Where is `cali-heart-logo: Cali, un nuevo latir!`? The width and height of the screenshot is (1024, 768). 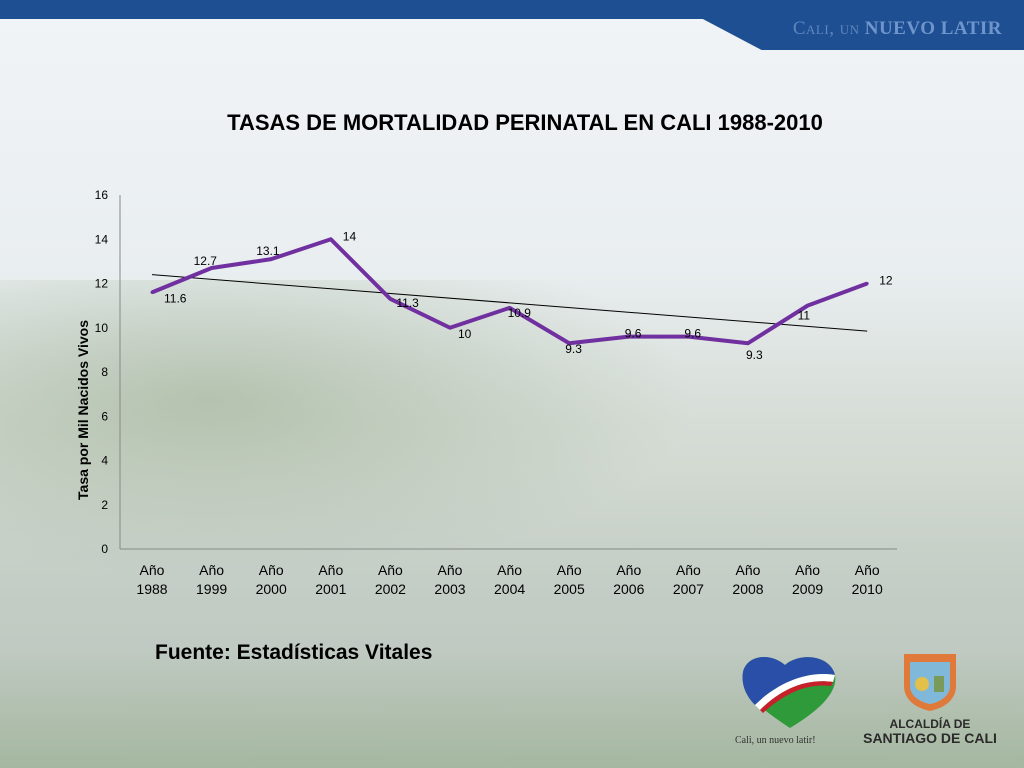
cali-heart-logo: Cali, un nuevo latir! is located at coordinates (795, 698).